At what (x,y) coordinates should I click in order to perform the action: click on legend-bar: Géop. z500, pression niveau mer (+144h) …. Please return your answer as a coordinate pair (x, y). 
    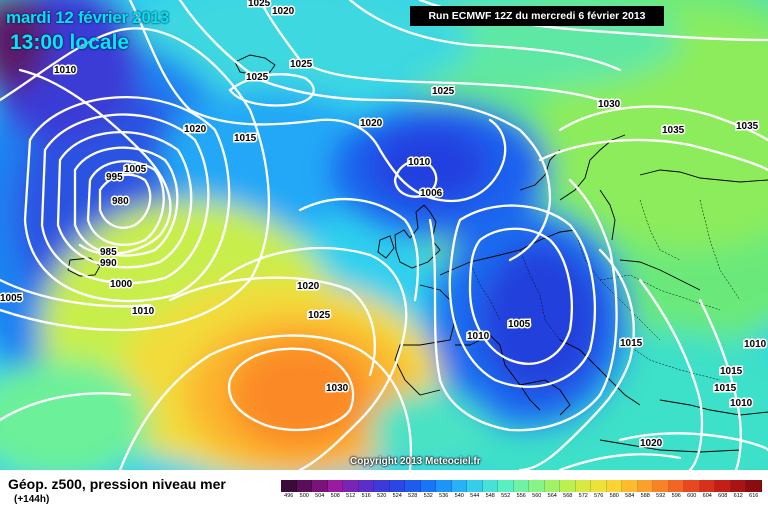
    Looking at the image, I should click on (384, 491).